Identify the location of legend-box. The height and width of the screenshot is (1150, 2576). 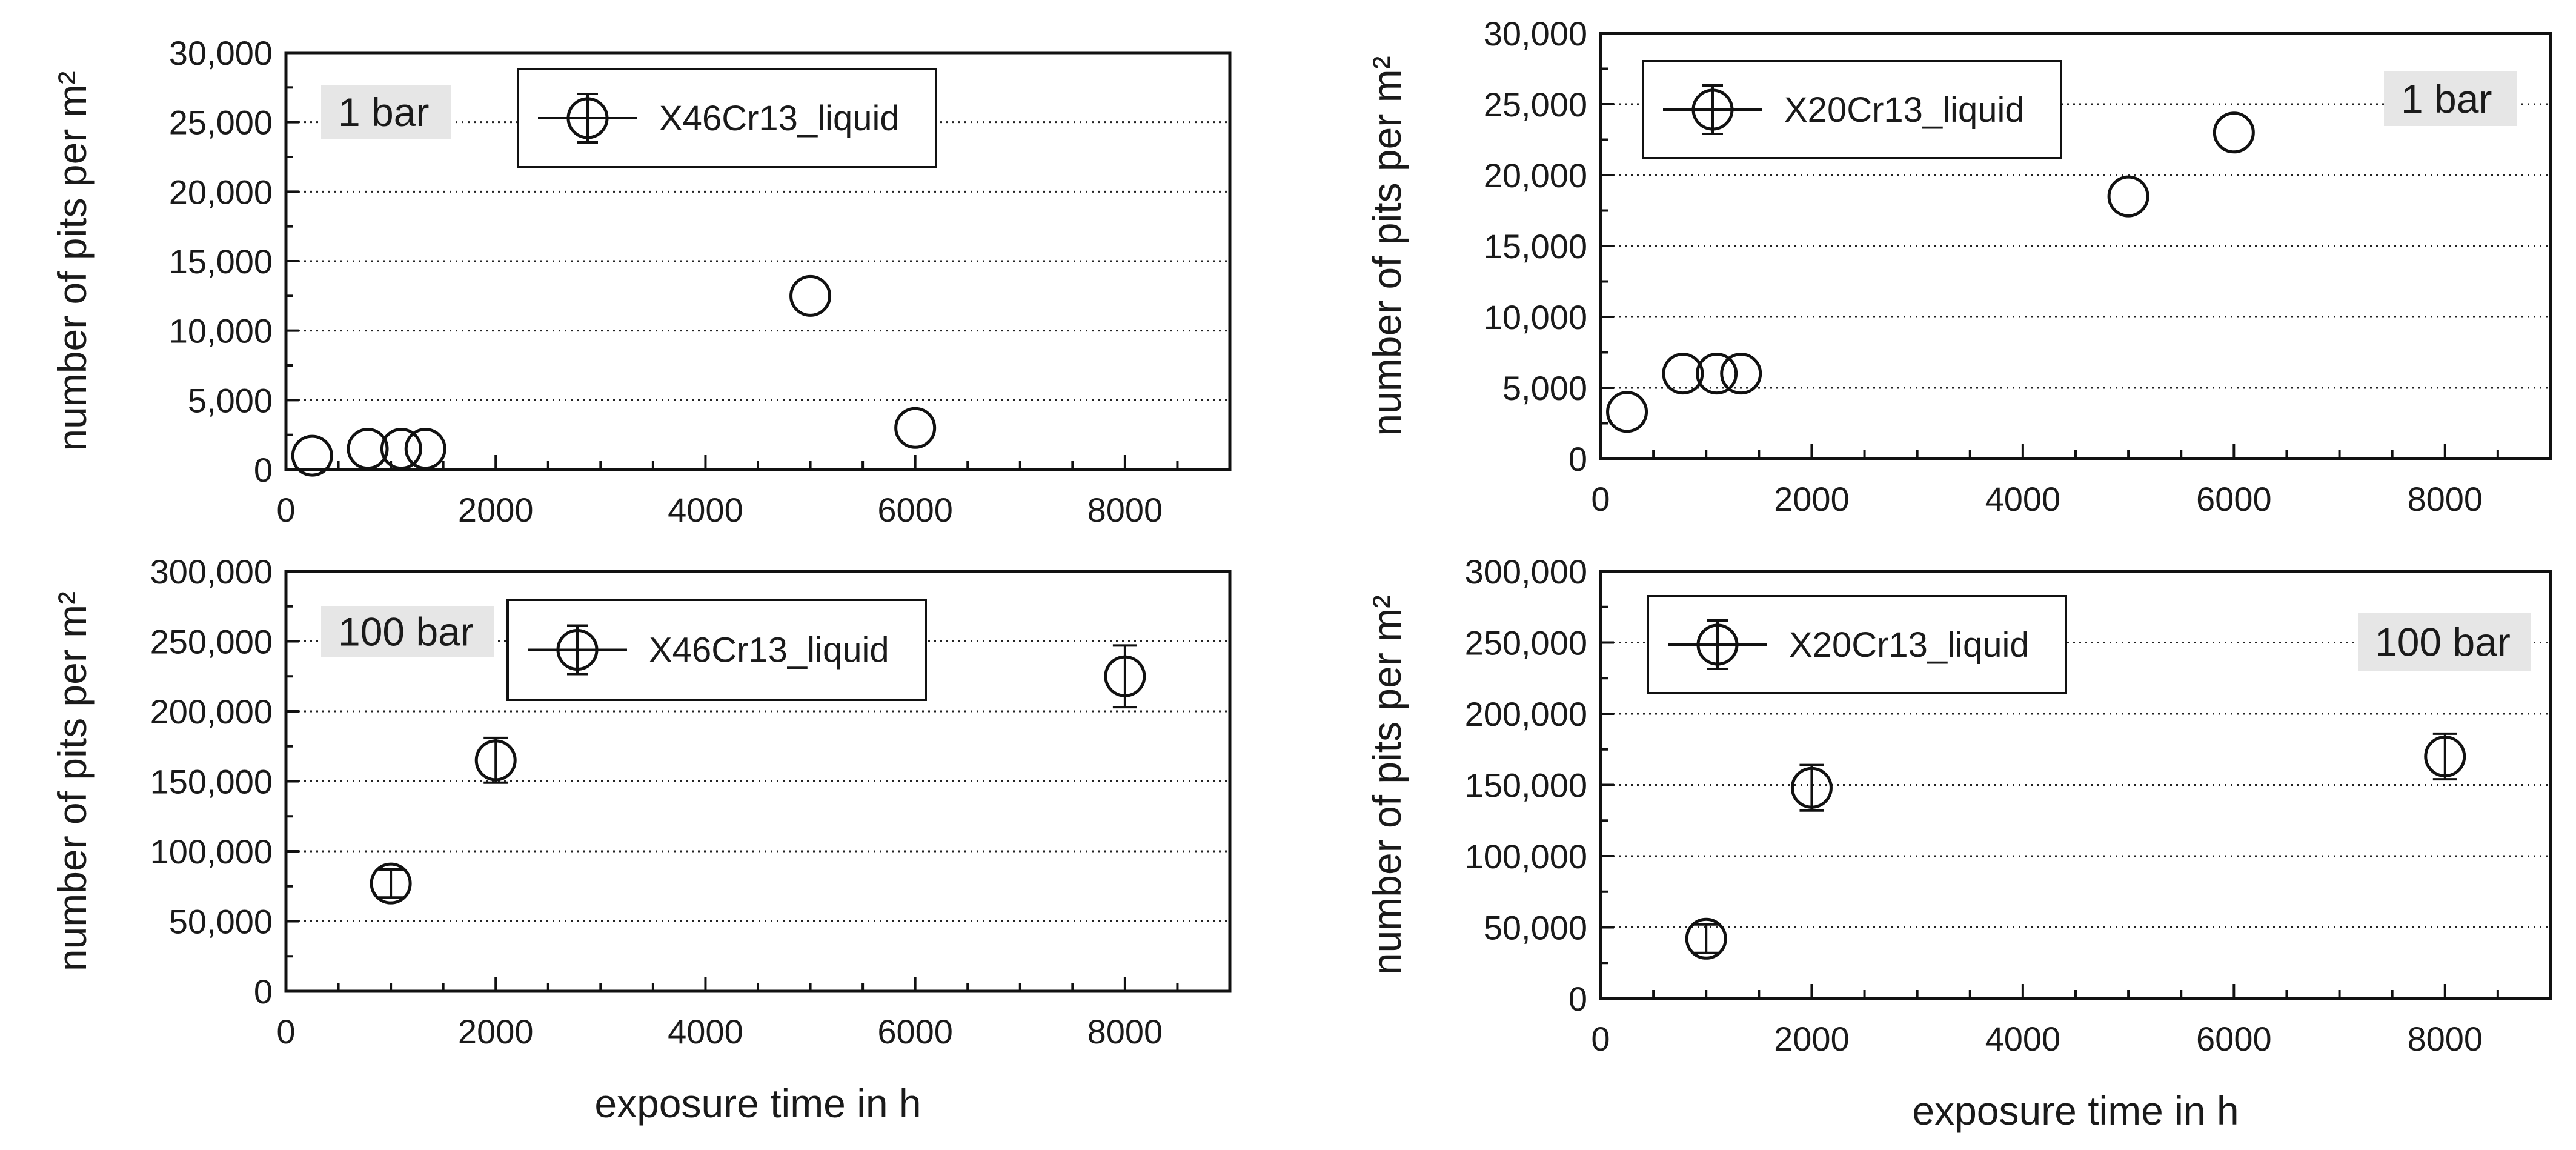
(1852, 109).